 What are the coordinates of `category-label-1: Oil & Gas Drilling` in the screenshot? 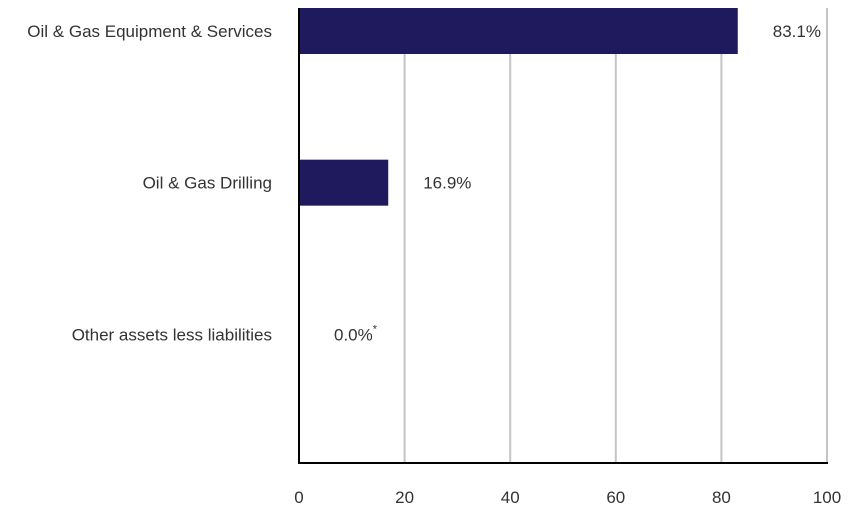 It's located at (207, 183).